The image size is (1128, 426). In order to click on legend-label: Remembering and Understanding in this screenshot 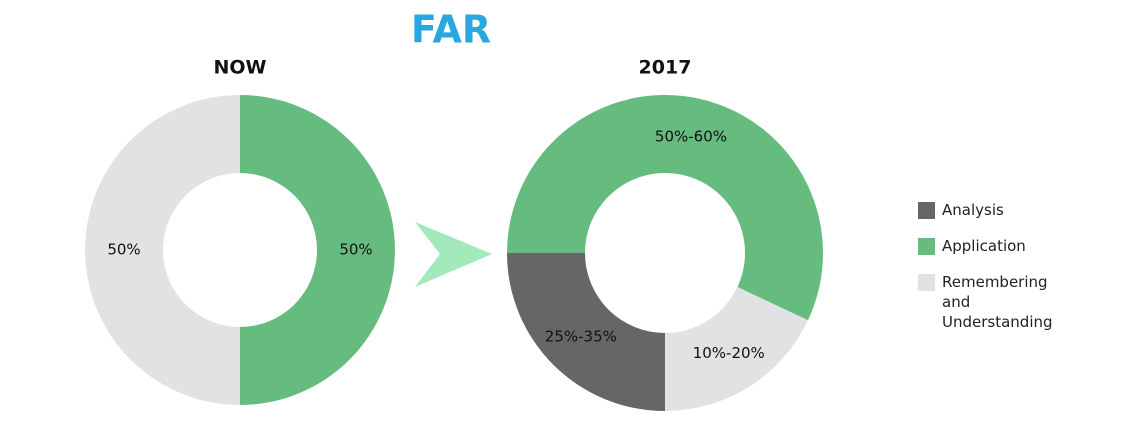, I will do `click(997, 302)`.